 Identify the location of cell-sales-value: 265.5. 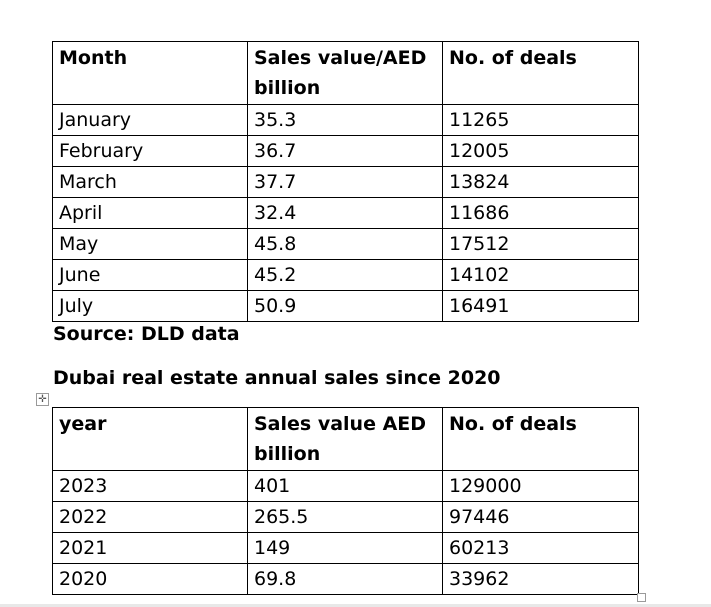
(345, 517).